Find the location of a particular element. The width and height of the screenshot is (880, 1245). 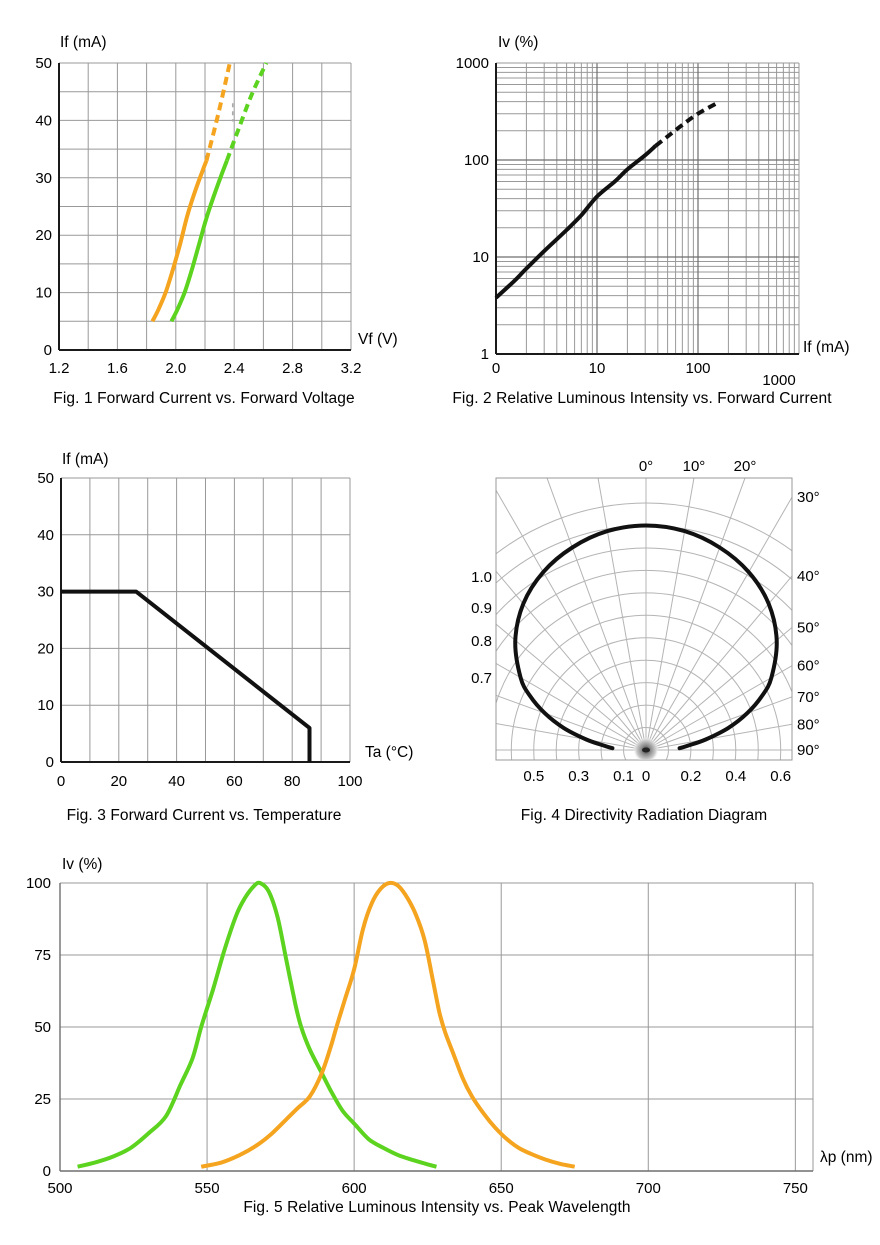

fig3-y-tick: 30 is located at coordinates (45, 592).